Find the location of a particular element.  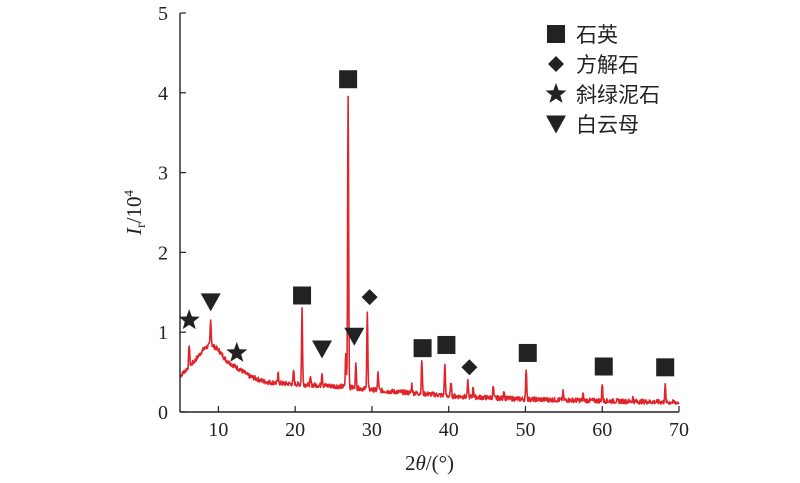

y-title-variable: I is located at coordinates (134, 231).